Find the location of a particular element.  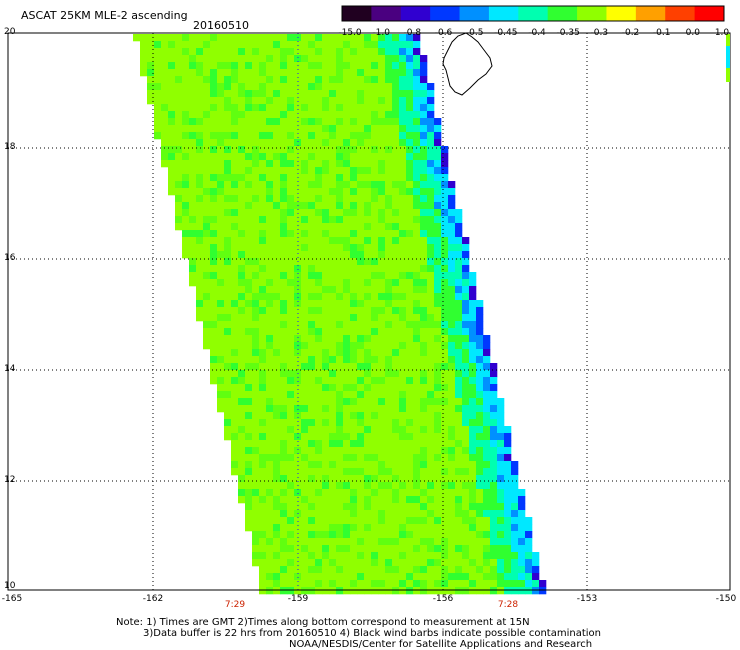

colorbar-label: -0.5 is located at coordinates (474, 33).